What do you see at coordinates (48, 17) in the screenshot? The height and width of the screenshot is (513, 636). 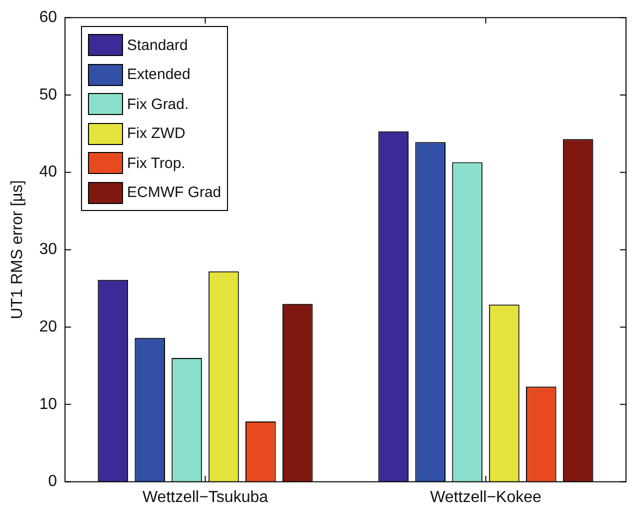 I see `y-tick-label: 60` at bounding box center [48, 17].